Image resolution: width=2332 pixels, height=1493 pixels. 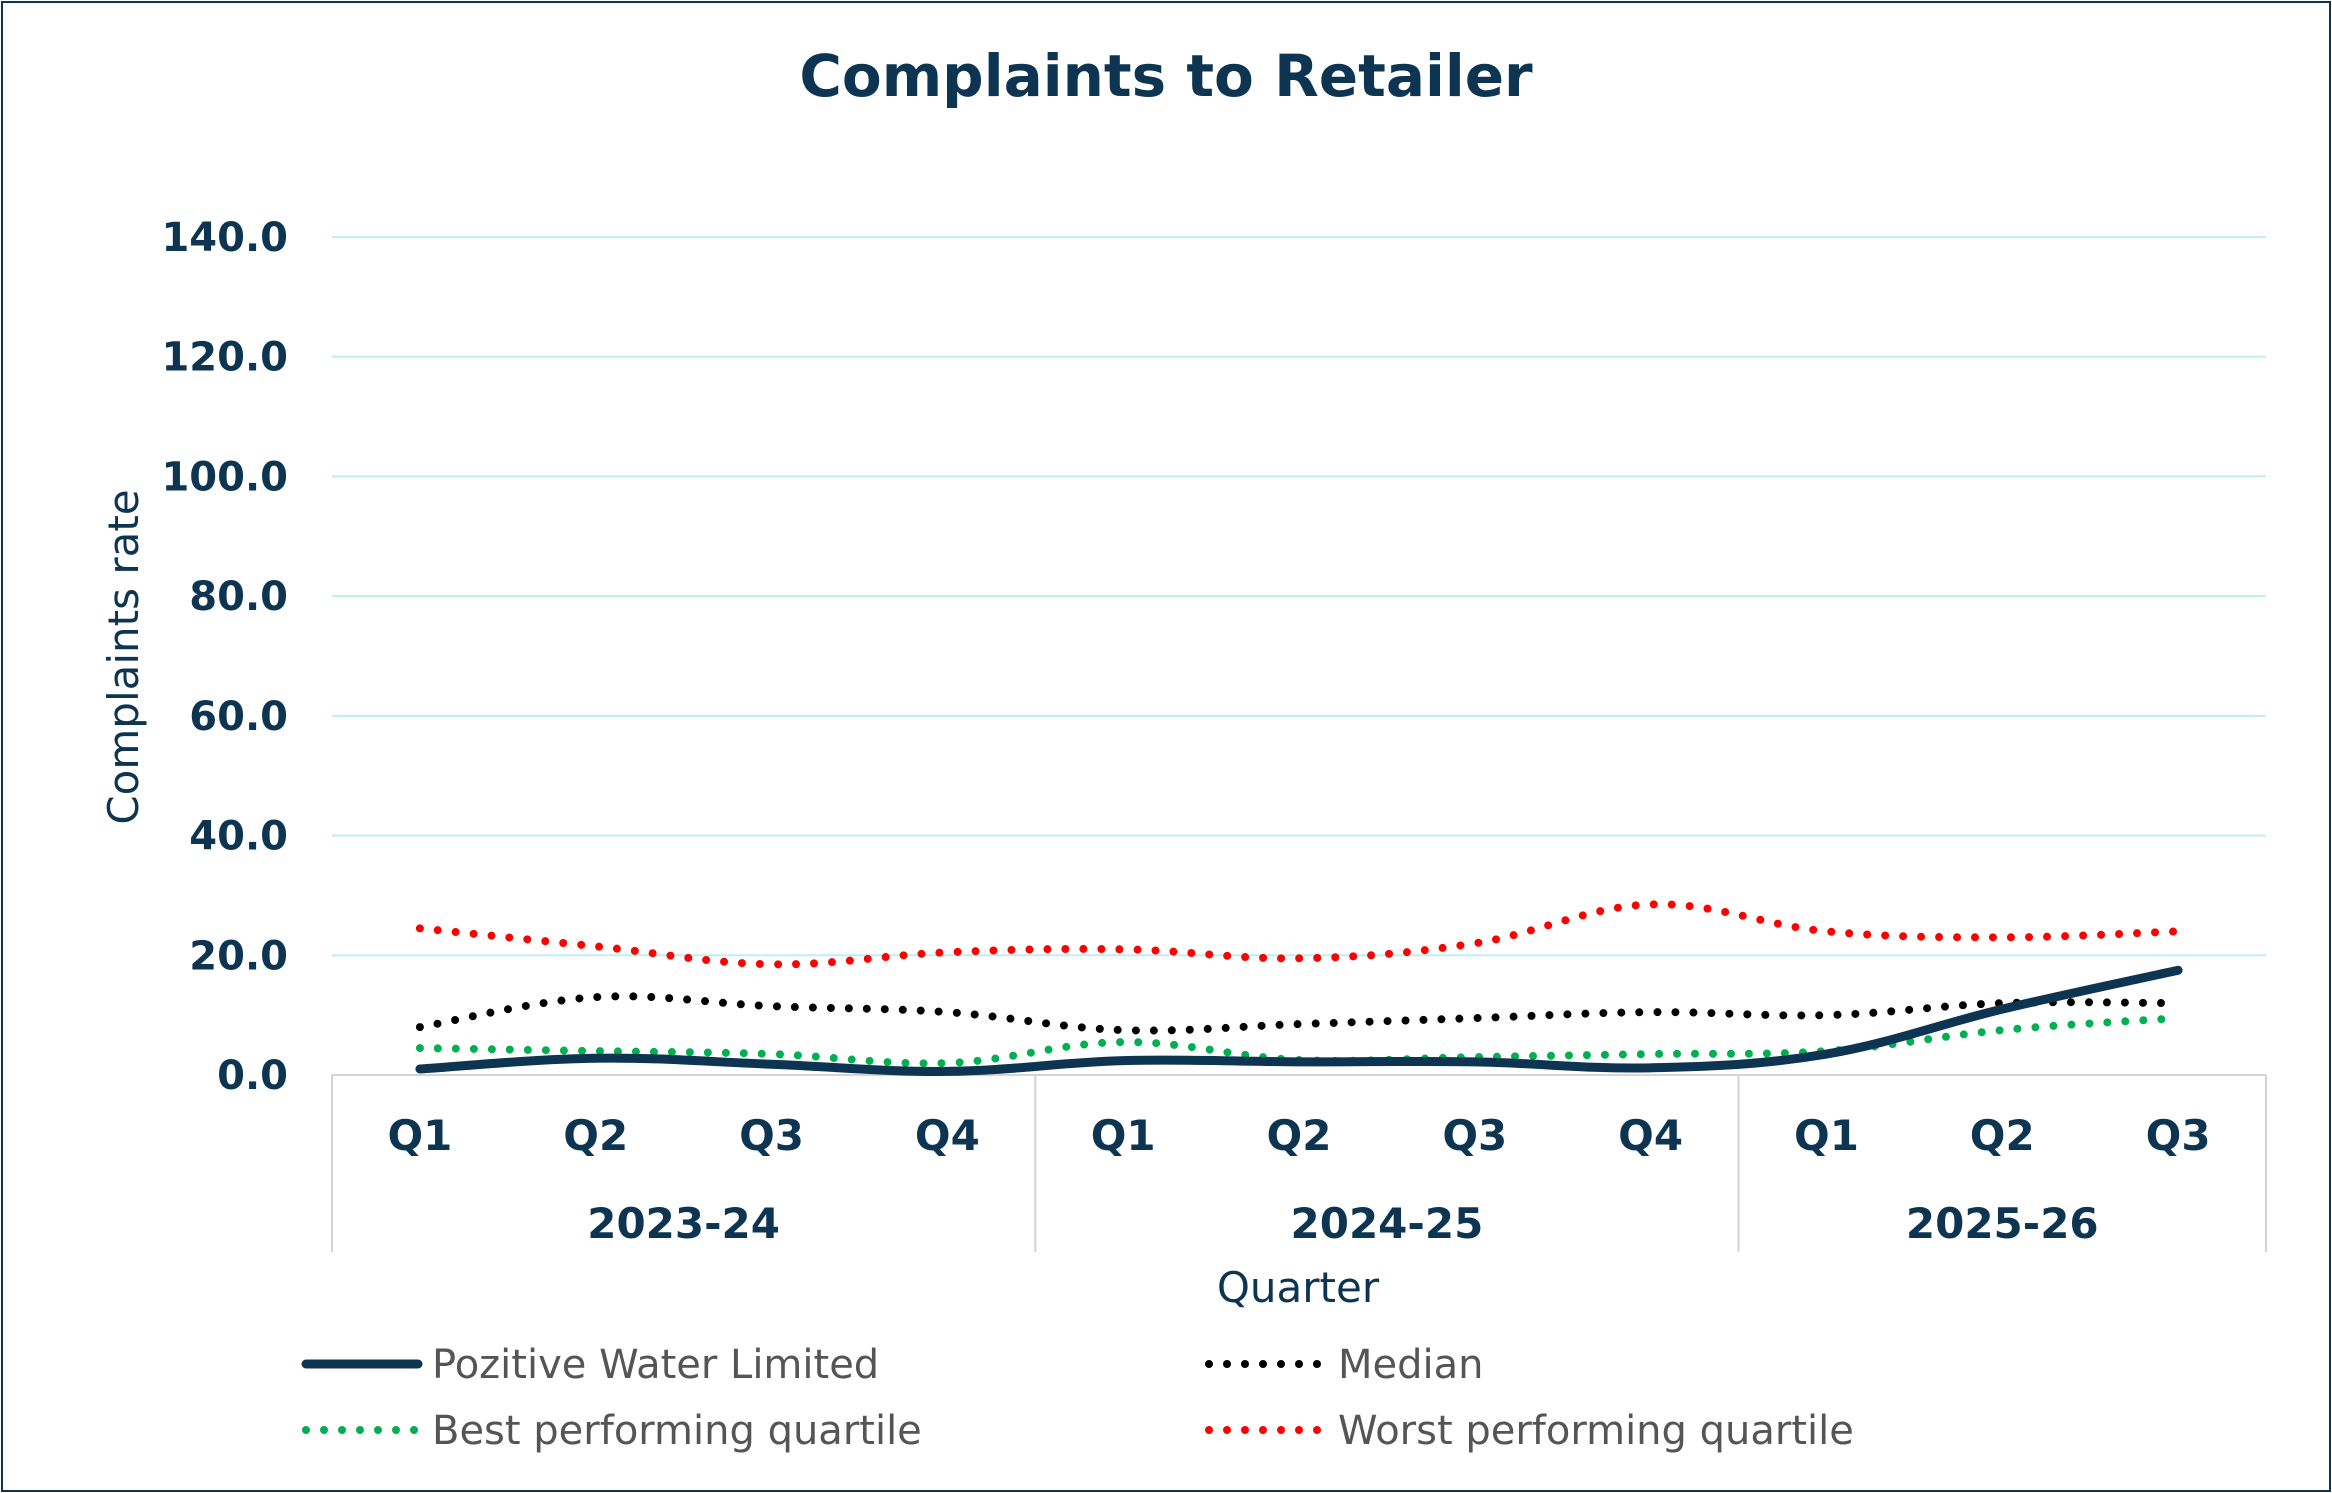 I want to click on series-lines, so click(x=1299, y=988).